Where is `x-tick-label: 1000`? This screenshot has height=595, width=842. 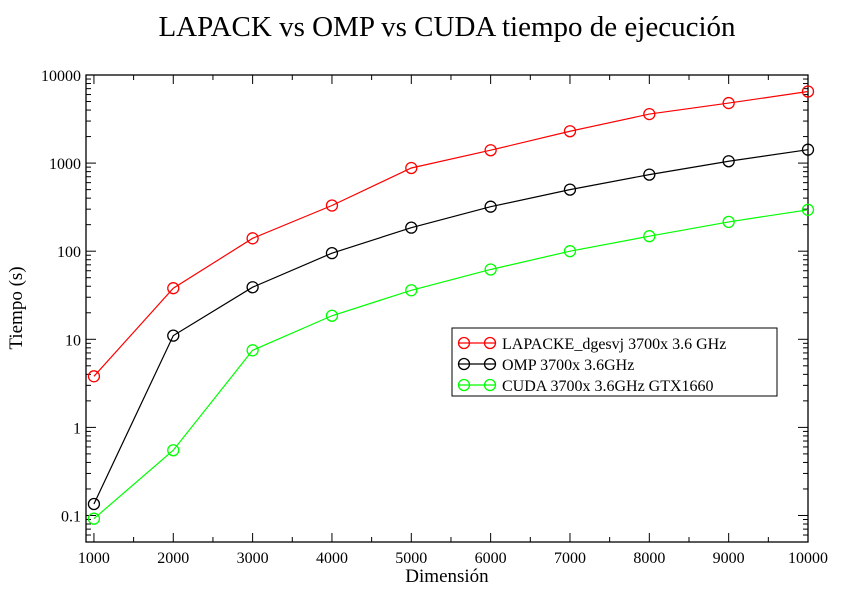 x-tick-label: 1000 is located at coordinates (94, 558).